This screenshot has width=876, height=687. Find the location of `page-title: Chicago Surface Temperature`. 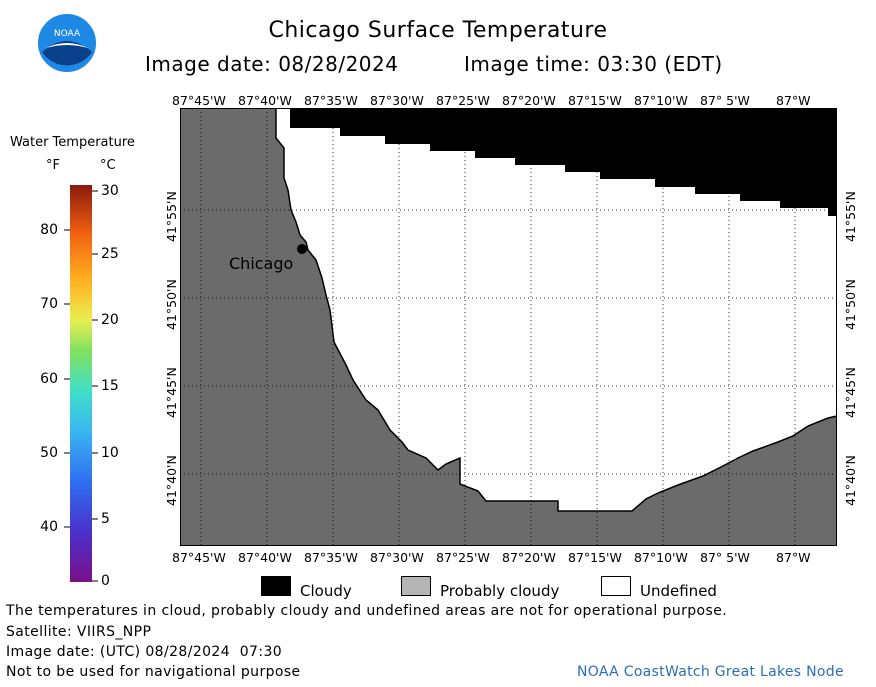

page-title: Chicago Surface Temperature is located at coordinates (438, 30).